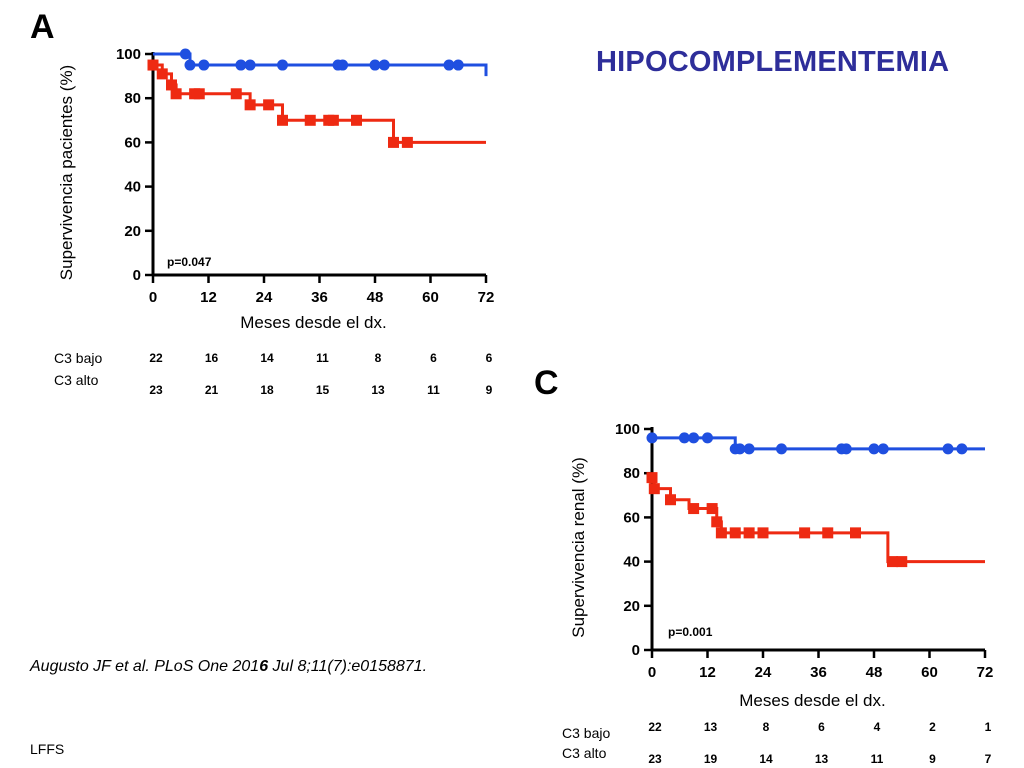 The height and width of the screenshot is (768, 1024). What do you see at coordinates (932, 727) in the screenshot?
I see `risk-count: 2` at bounding box center [932, 727].